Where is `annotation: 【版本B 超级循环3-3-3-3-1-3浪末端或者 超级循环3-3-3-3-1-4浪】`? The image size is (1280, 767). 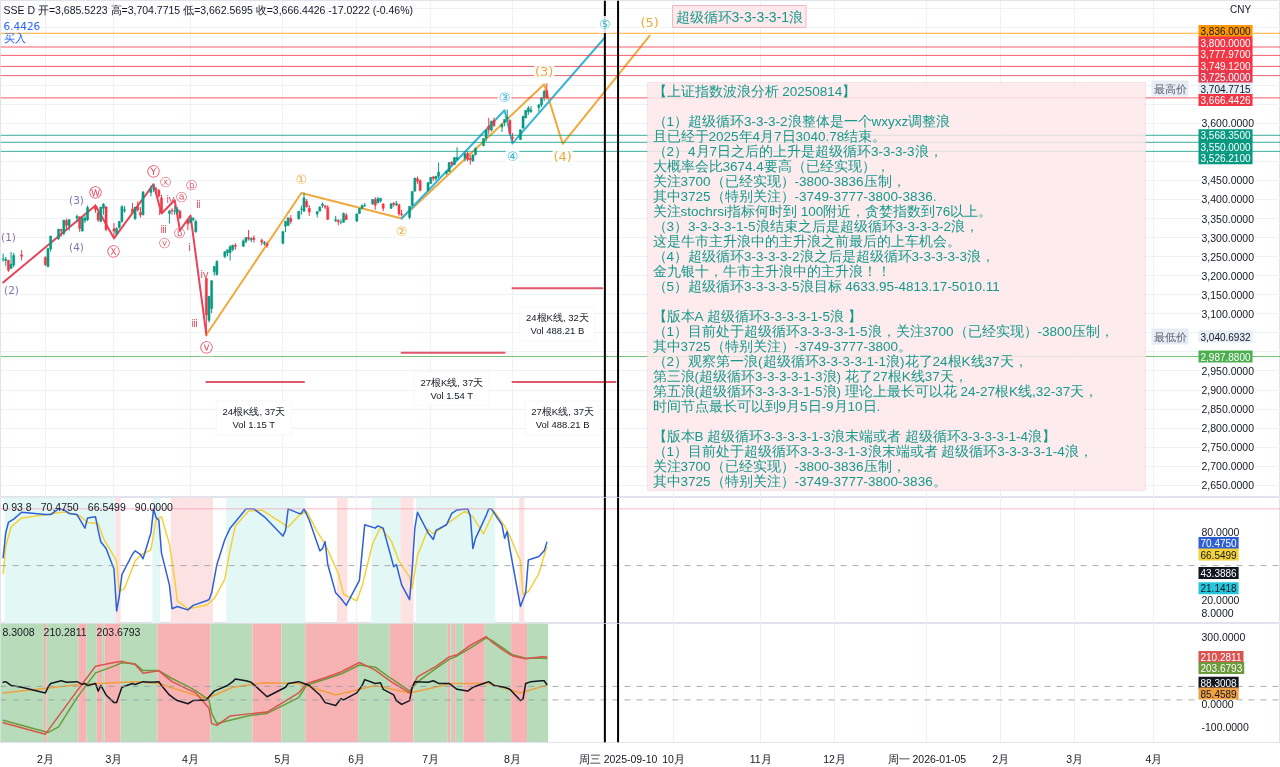 annotation: 【版本B 超级循环3-3-3-3-1-3浪末端或者 超级循环3-3-3-3-1-4浪】 is located at coordinates (854, 436).